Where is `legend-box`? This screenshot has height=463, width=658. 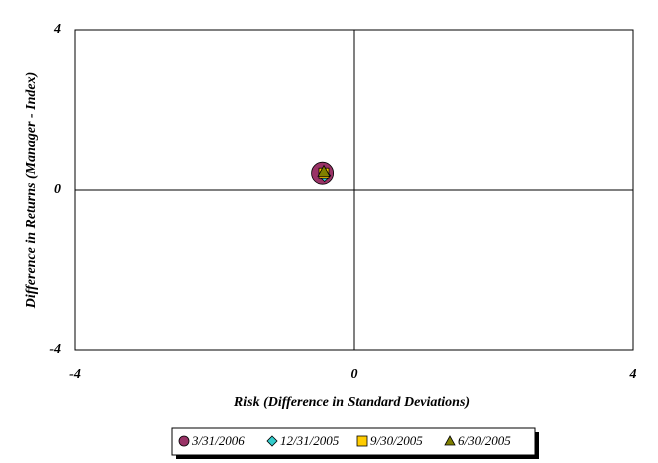 legend-box is located at coordinates (353, 441).